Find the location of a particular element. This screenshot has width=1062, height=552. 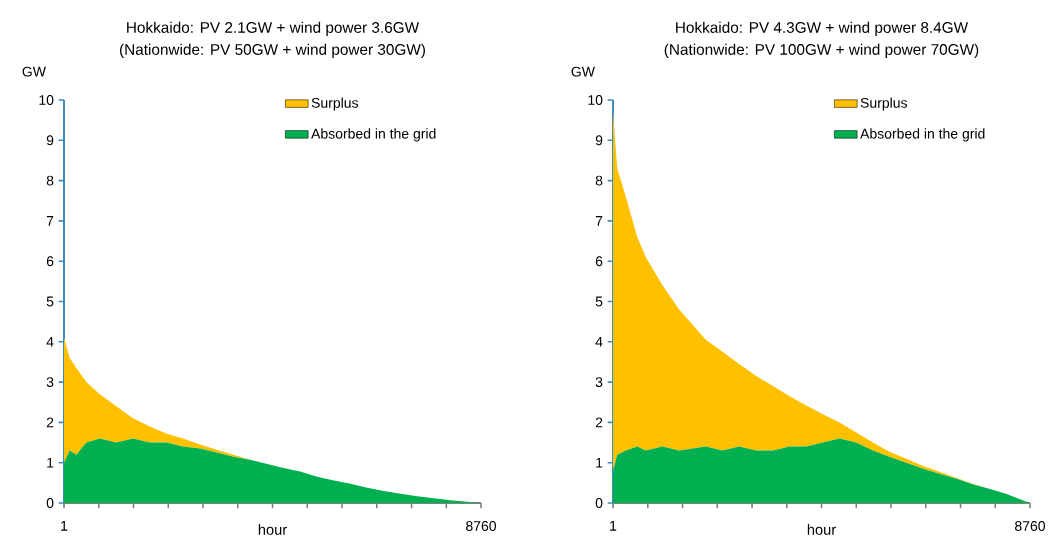

chart-title: Hokkaido: PV 4.3GW + wind power 8.4GW is located at coordinates (822, 28).